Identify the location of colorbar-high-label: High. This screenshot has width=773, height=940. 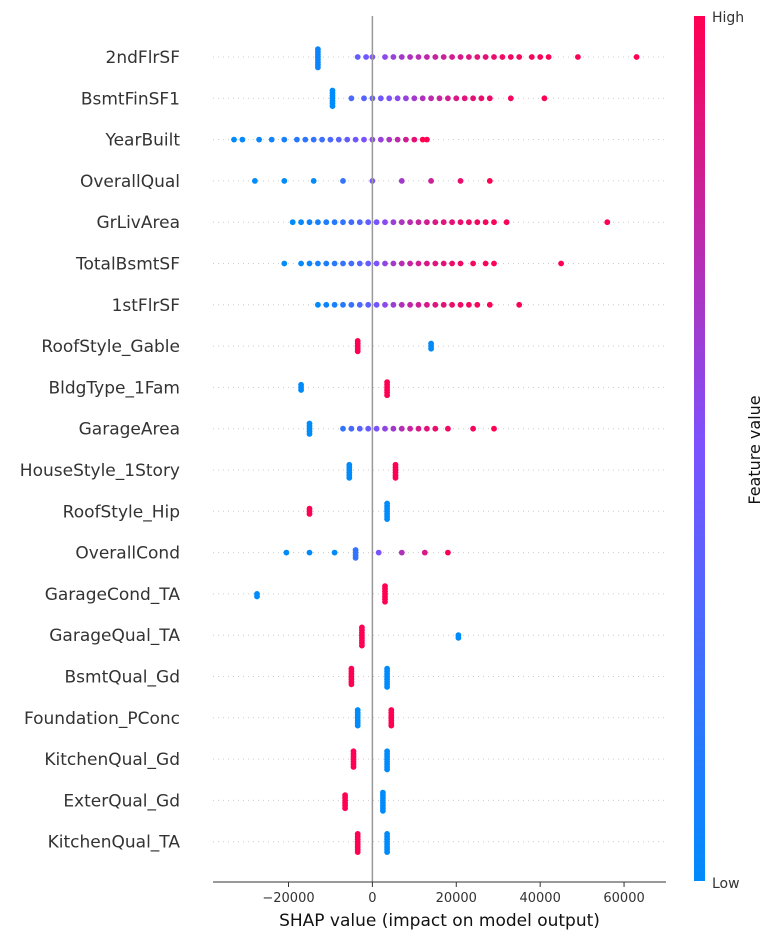
(728, 18).